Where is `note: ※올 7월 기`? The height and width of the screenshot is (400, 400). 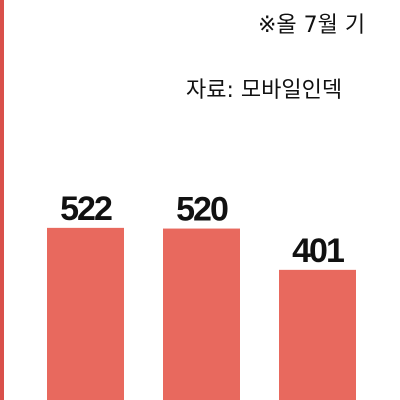
note: ※올 7월 기 is located at coordinates (311, 25).